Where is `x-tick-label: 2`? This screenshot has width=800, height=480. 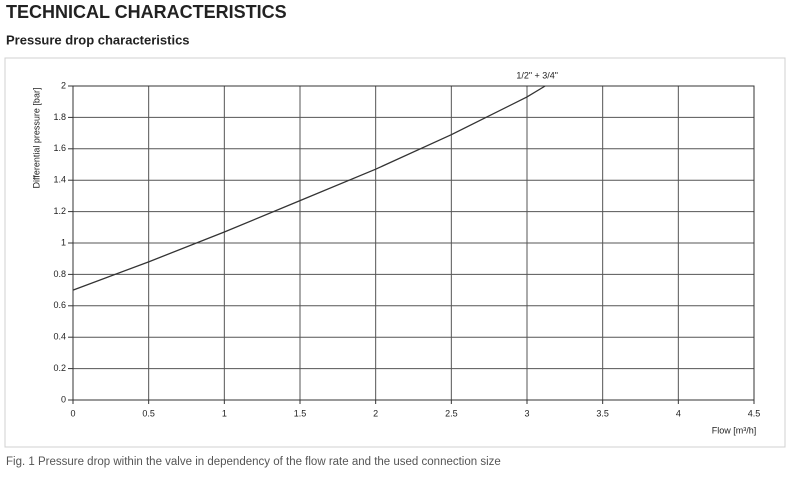
x-tick-label: 2 is located at coordinates (375, 413).